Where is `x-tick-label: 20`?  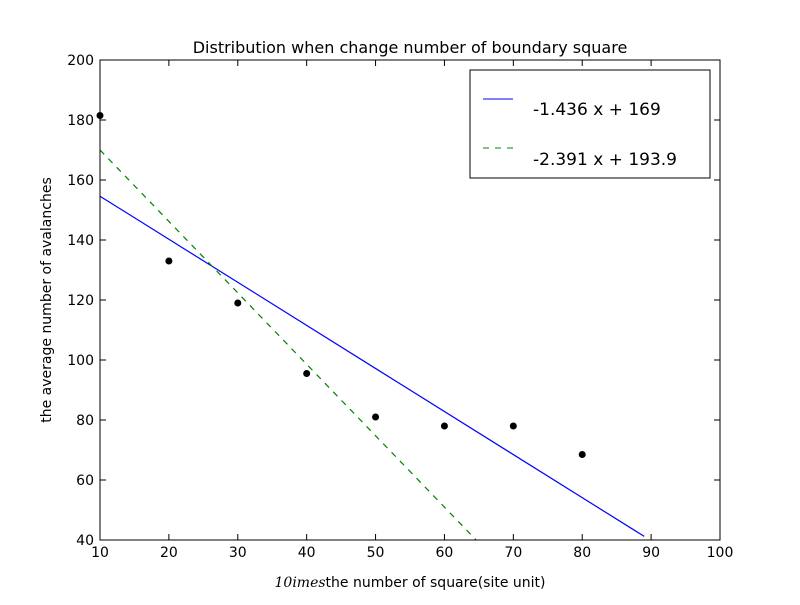
x-tick-label: 20 is located at coordinates (169, 553).